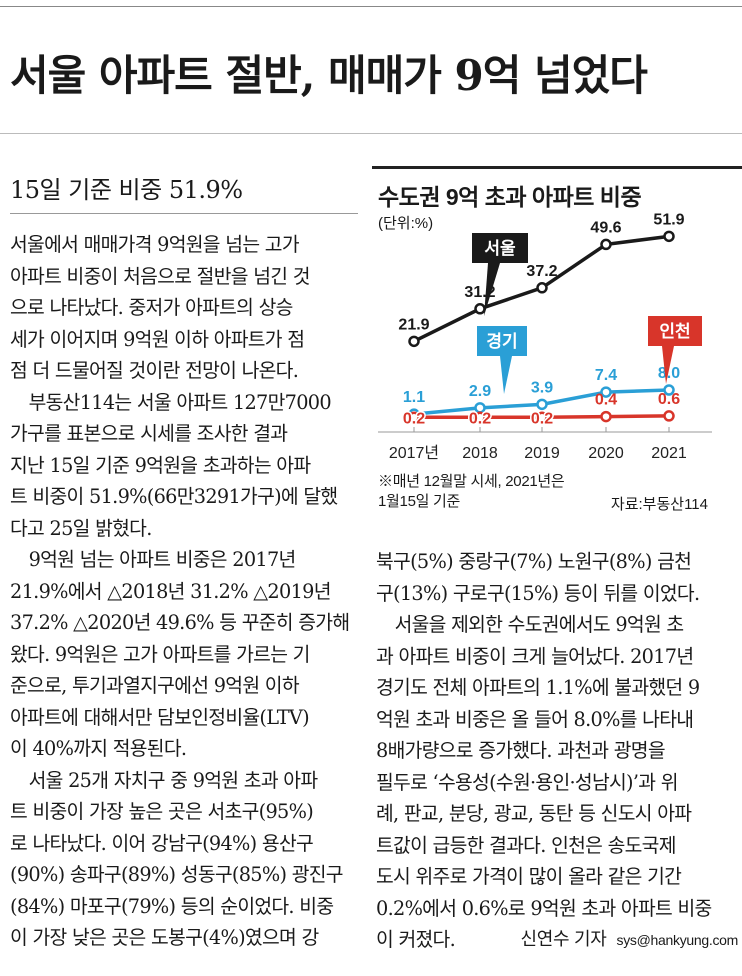 The height and width of the screenshot is (976, 742). What do you see at coordinates (534, 813) in the screenshot?
I see `article-right-line: 례, 판교, 분당, 광교, 동탄 등 신도시 아파` at bounding box center [534, 813].